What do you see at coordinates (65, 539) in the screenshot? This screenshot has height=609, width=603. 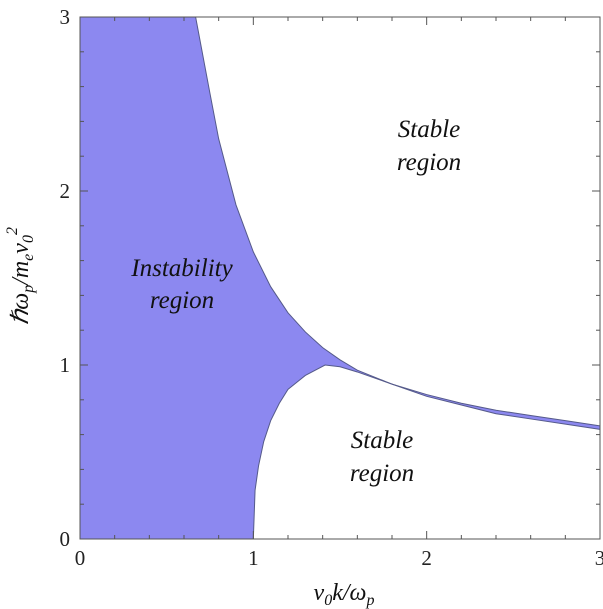 I see `y-tick-label: 0` at bounding box center [65, 539].